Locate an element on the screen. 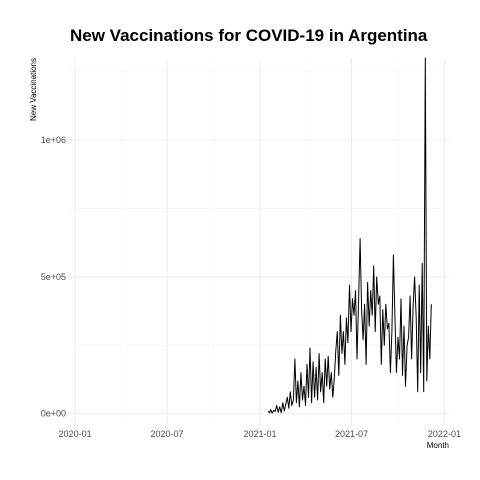 The width and height of the screenshot is (480, 480). y-tick-label: 1e+06 is located at coordinates (53, 140).